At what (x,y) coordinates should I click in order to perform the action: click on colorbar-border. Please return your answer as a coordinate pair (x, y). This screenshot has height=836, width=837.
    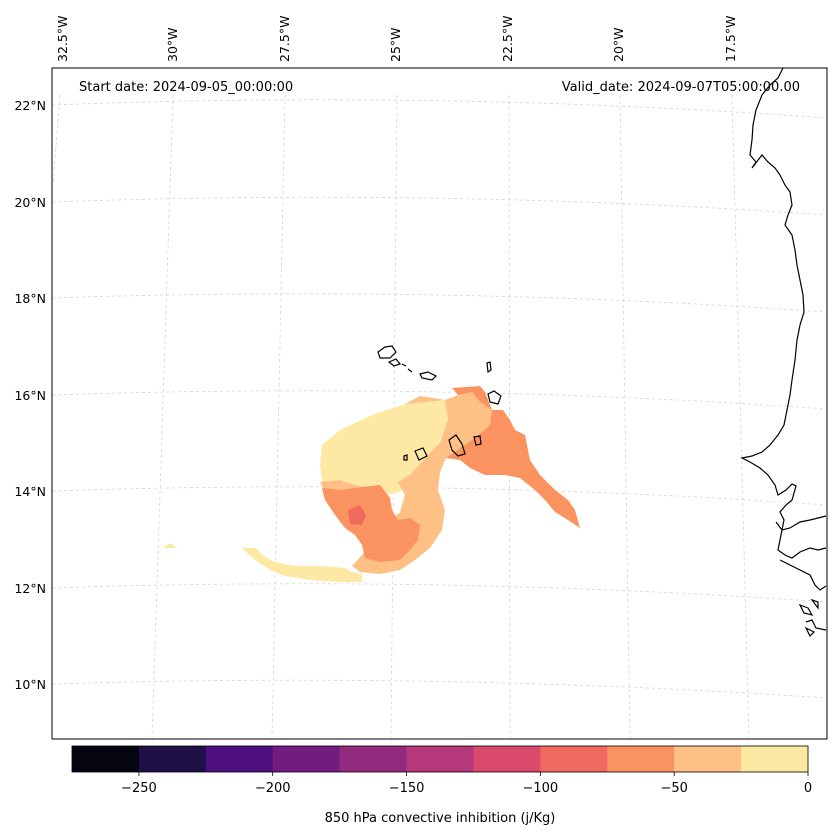
    Looking at the image, I should click on (440, 759).